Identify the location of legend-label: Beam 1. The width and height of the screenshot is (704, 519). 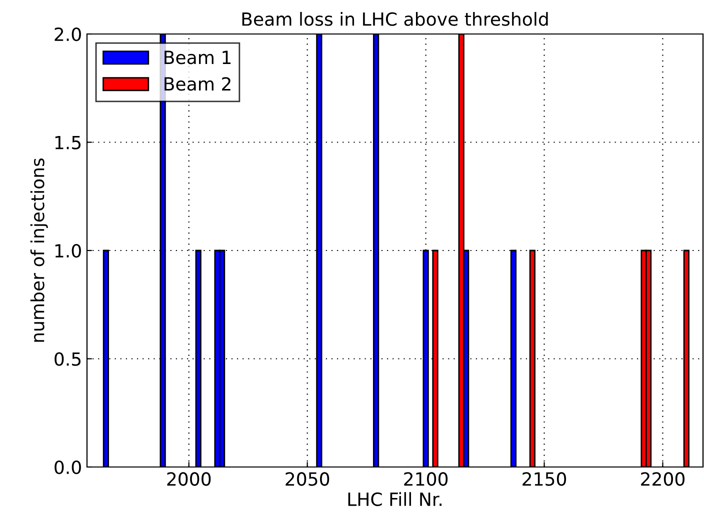
(197, 57).